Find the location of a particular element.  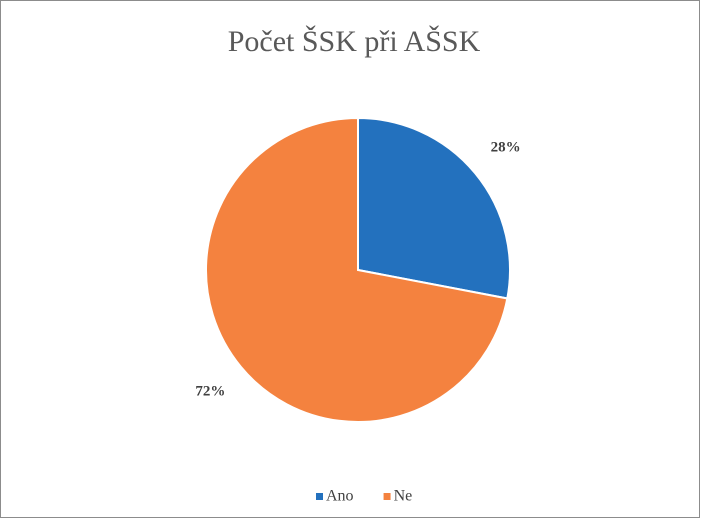

data-label: 72% is located at coordinates (210, 392).